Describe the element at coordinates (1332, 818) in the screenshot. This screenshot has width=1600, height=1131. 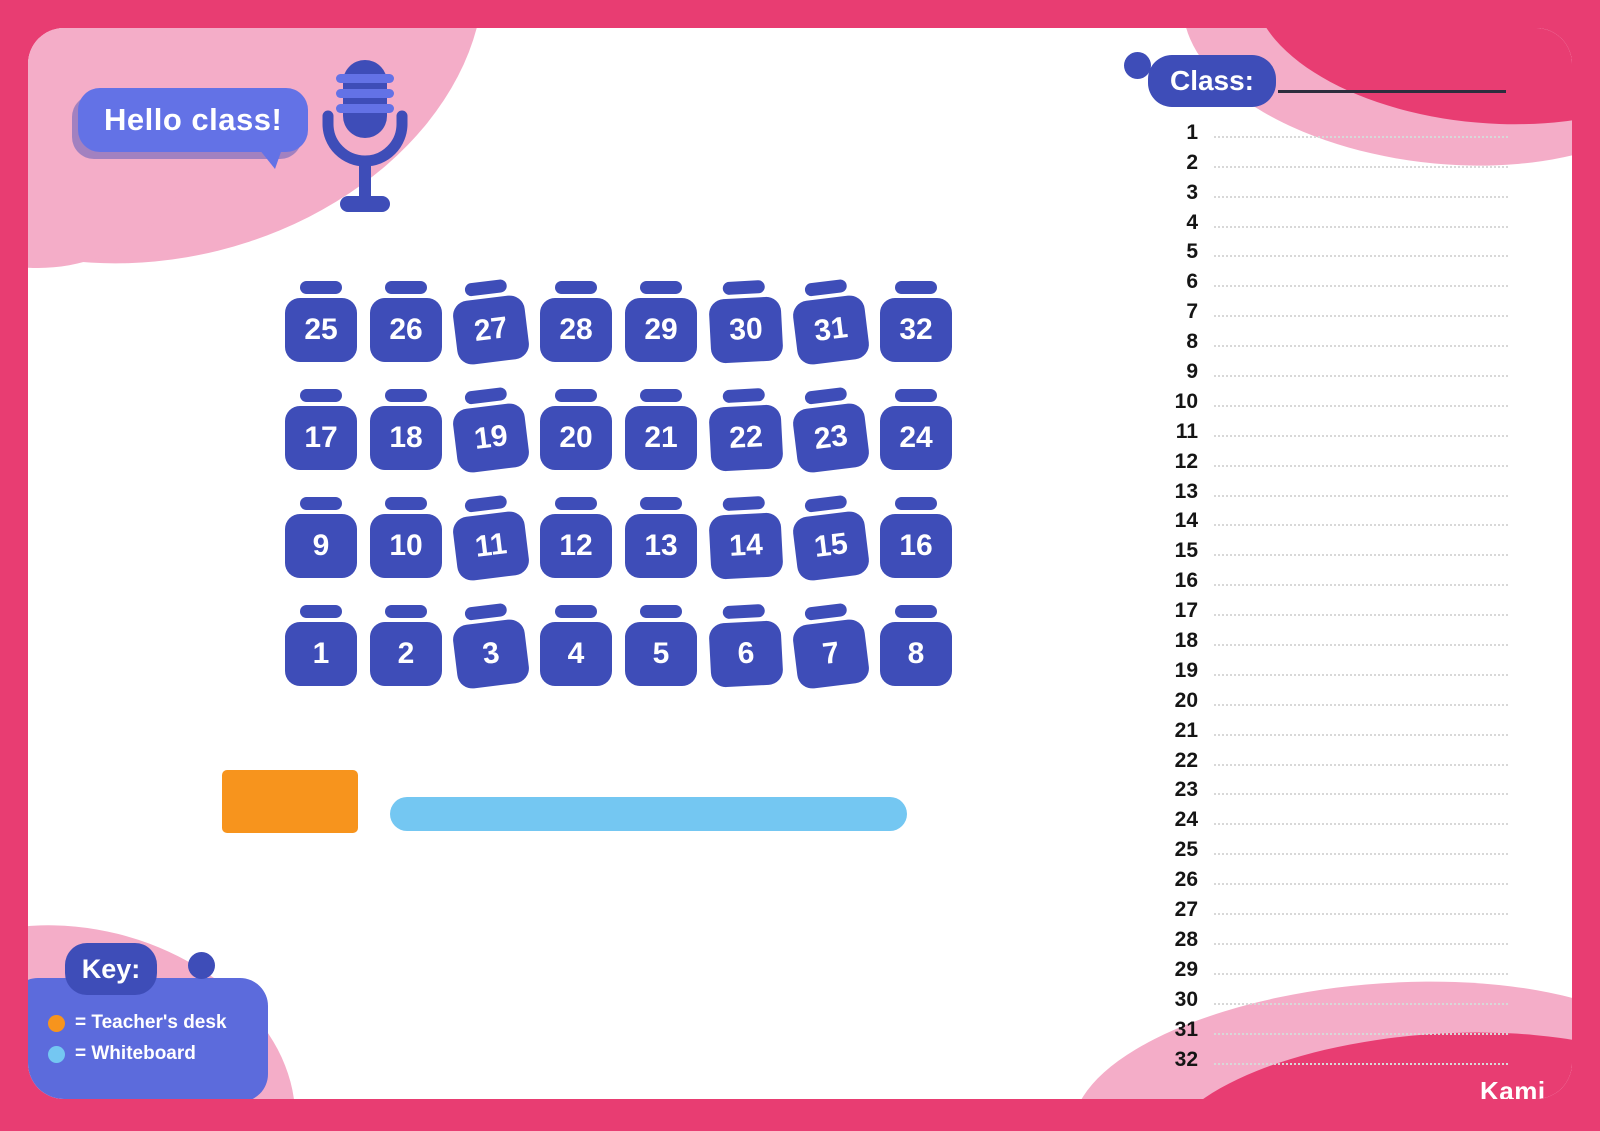
I see `roster-row: 24` at that location.